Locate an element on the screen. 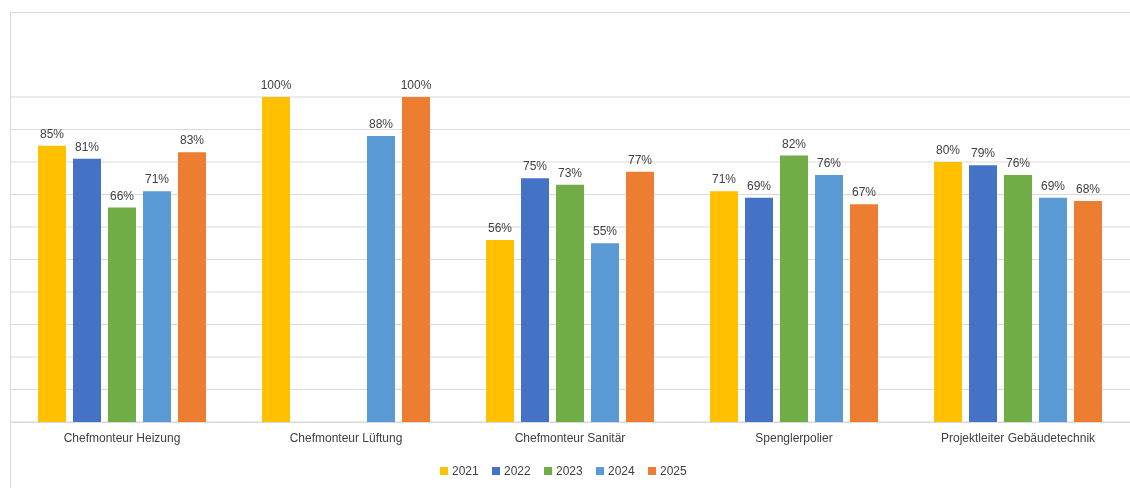 The height and width of the screenshot is (488, 1130). data-label: 82% is located at coordinates (794, 143).